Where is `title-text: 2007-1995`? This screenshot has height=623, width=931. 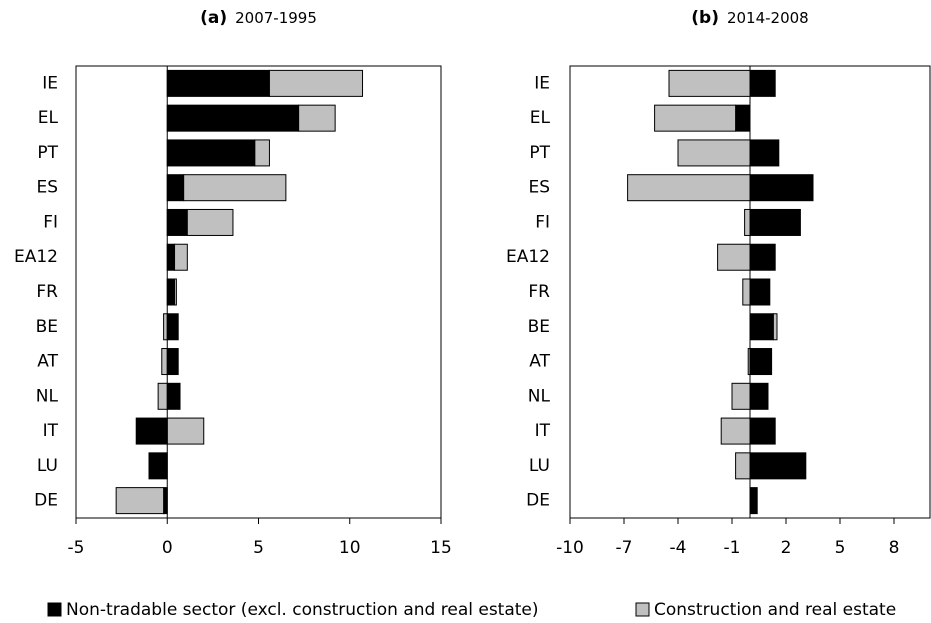
title-text: 2007-1995 is located at coordinates (276, 18).